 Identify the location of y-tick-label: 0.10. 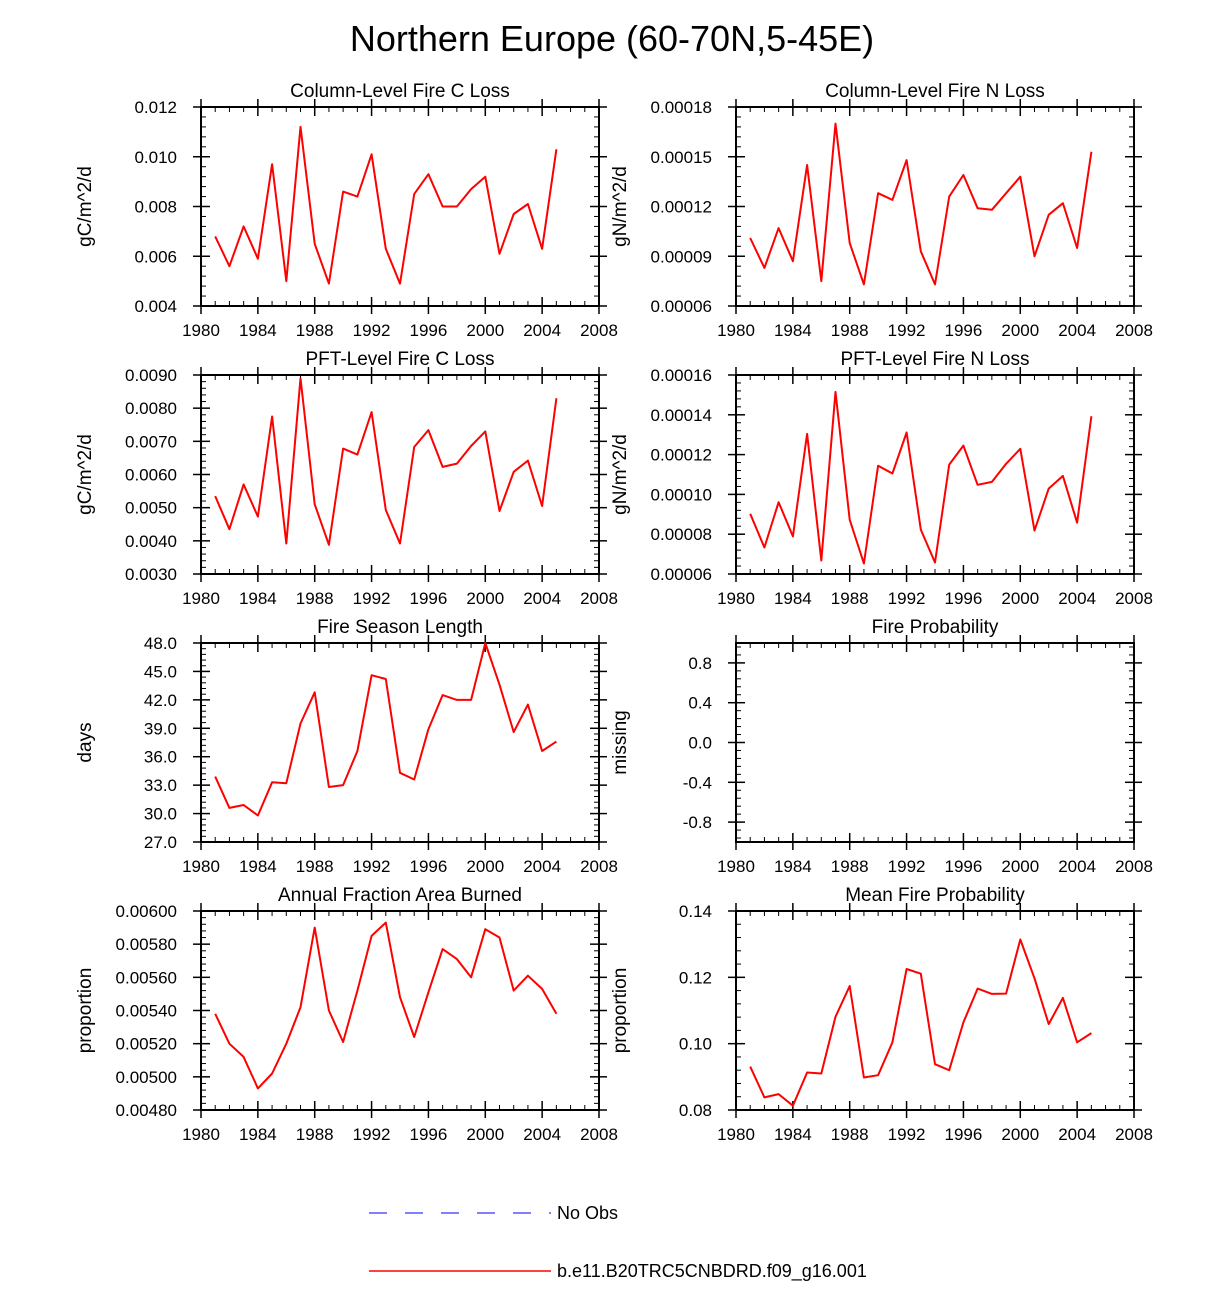
(695, 1044).